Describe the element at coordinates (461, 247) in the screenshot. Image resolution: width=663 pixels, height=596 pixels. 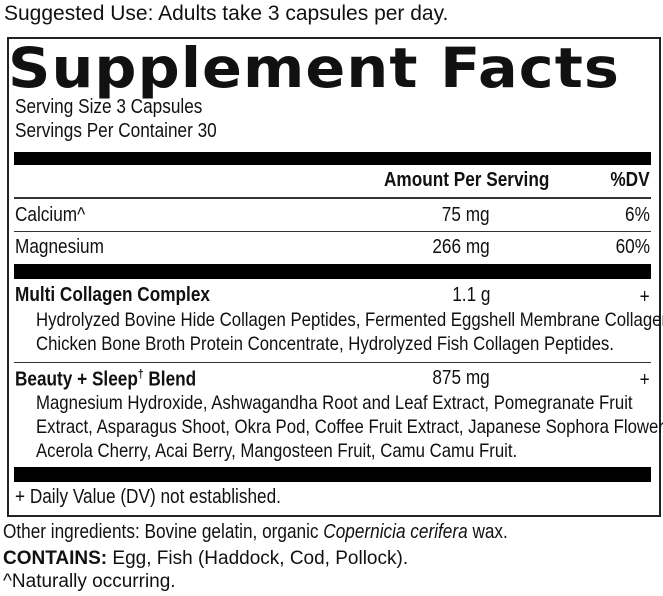
I see `nutrient-amount: 266 mg` at that location.